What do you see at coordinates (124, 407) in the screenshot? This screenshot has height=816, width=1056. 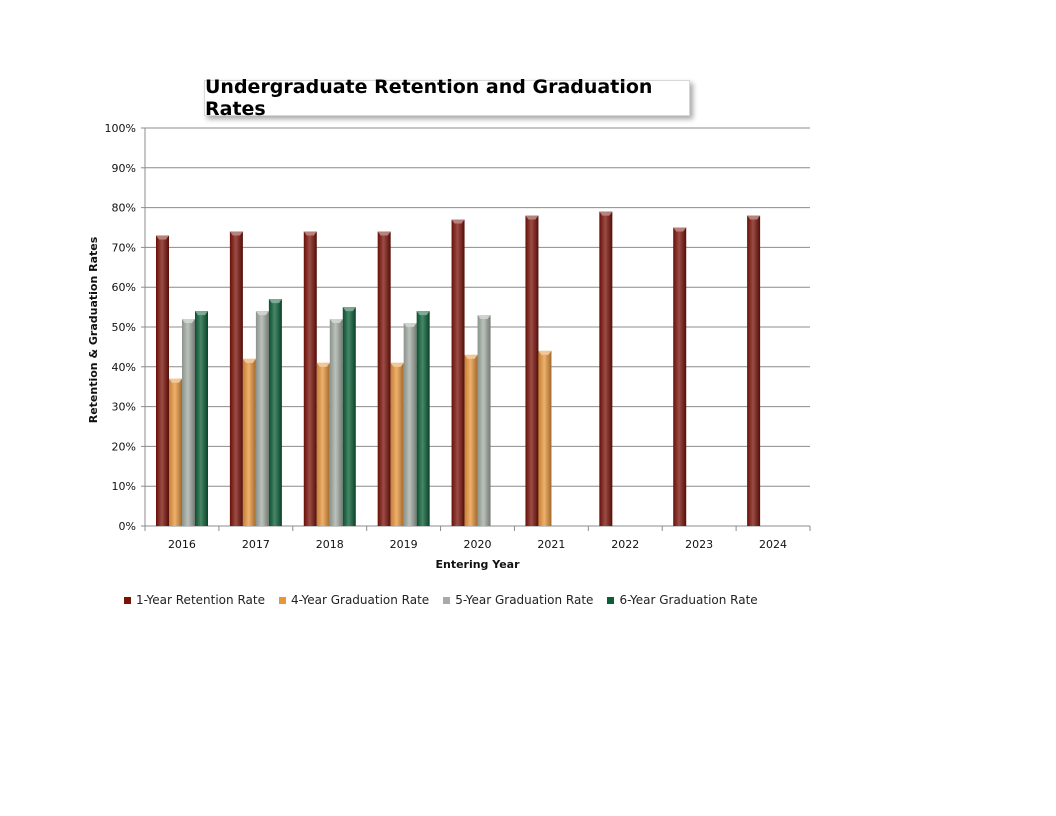 I see `y-tick-label: 30%` at bounding box center [124, 407].